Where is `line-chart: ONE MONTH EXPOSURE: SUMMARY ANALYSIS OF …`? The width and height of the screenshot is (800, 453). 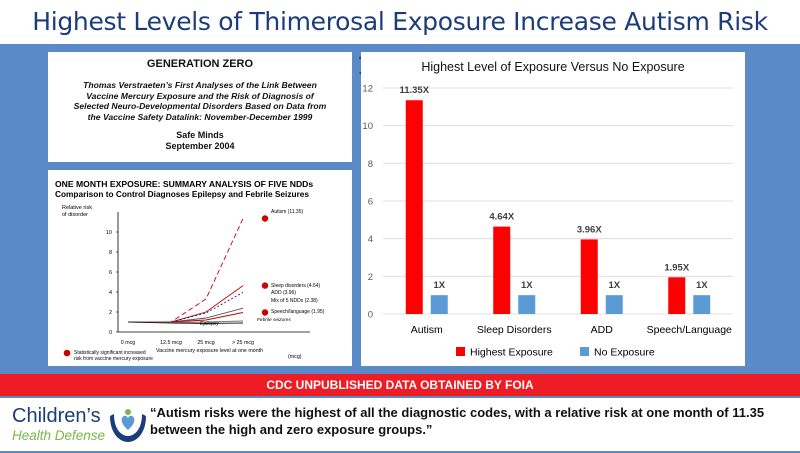
line-chart: ONE MONTH EXPOSURE: SUMMARY ANALYSIS OF … is located at coordinates (190, 270).